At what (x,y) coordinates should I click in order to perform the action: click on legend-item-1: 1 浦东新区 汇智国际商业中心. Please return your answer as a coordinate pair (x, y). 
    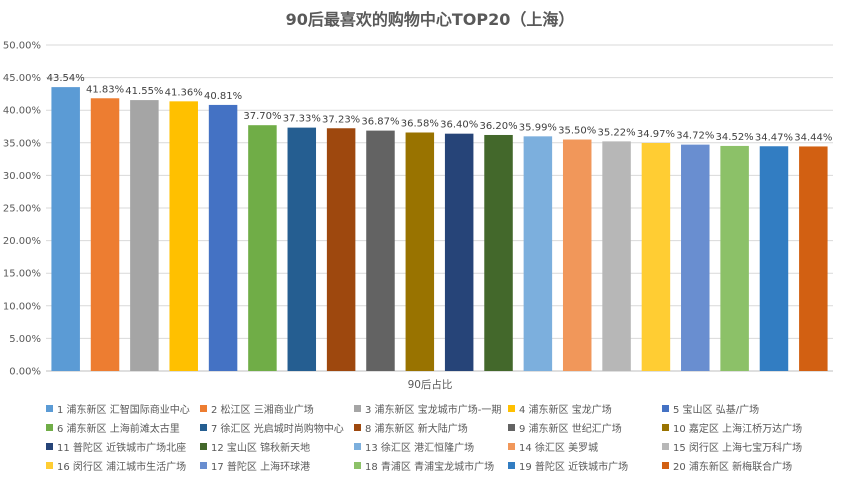
    Looking at the image, I should click on (123, 408).